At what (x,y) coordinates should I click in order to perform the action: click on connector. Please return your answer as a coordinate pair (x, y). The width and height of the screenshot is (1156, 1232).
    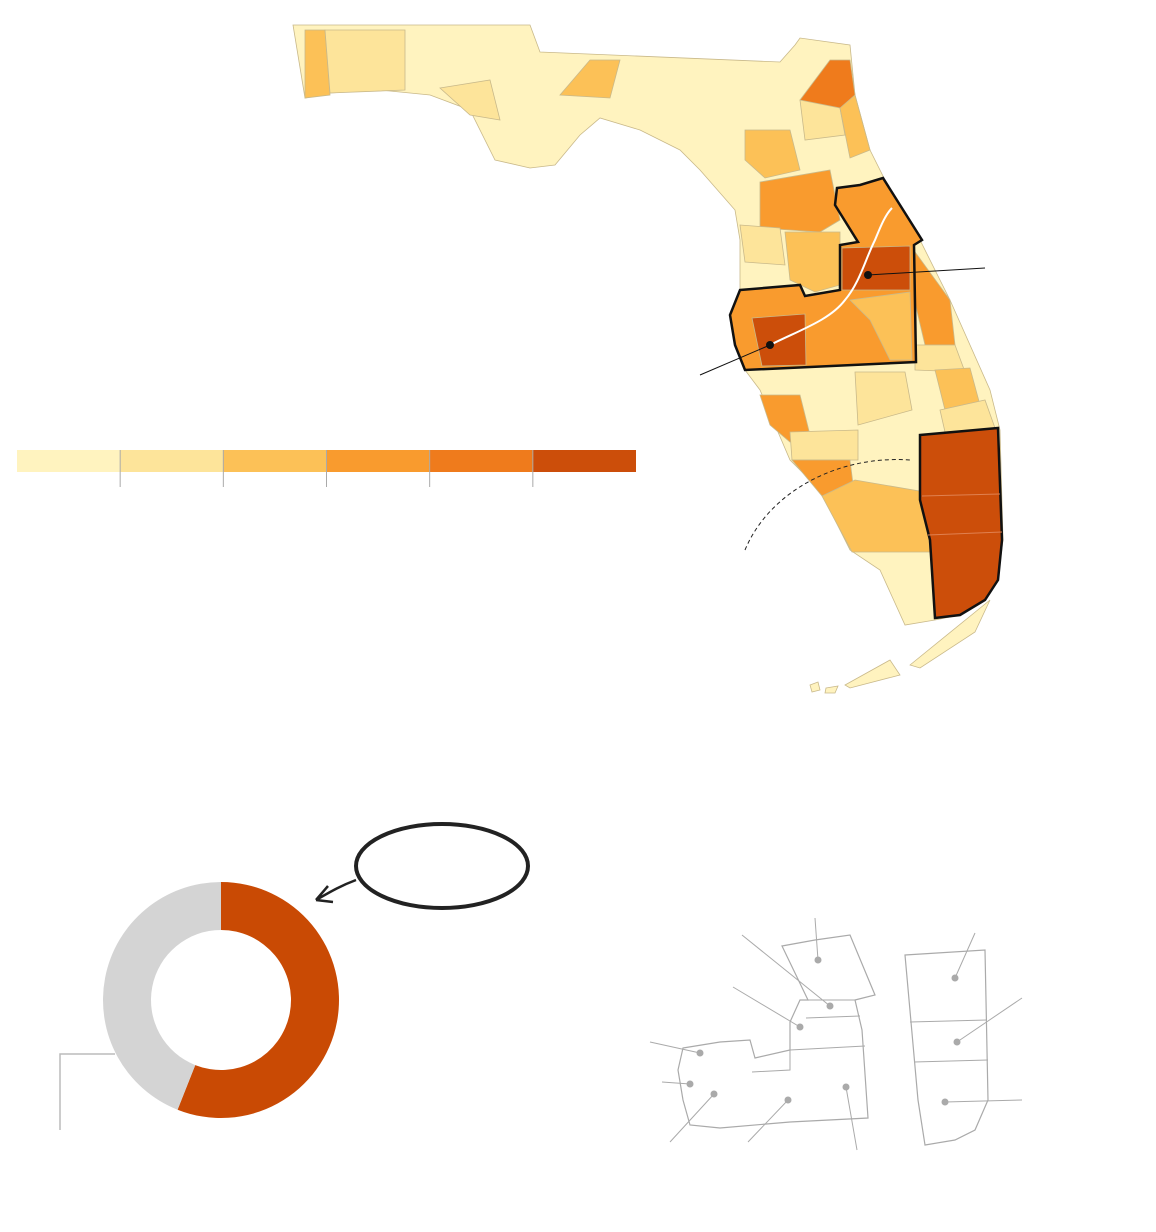
    Looking at the image, I should click on (87, 1091).